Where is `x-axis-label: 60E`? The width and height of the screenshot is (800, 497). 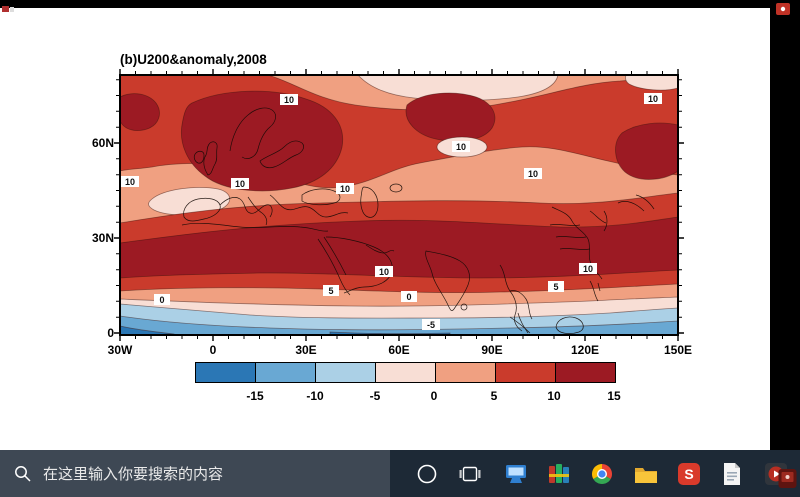
x-axis-label: 60E is located at coordinates (399, 350).